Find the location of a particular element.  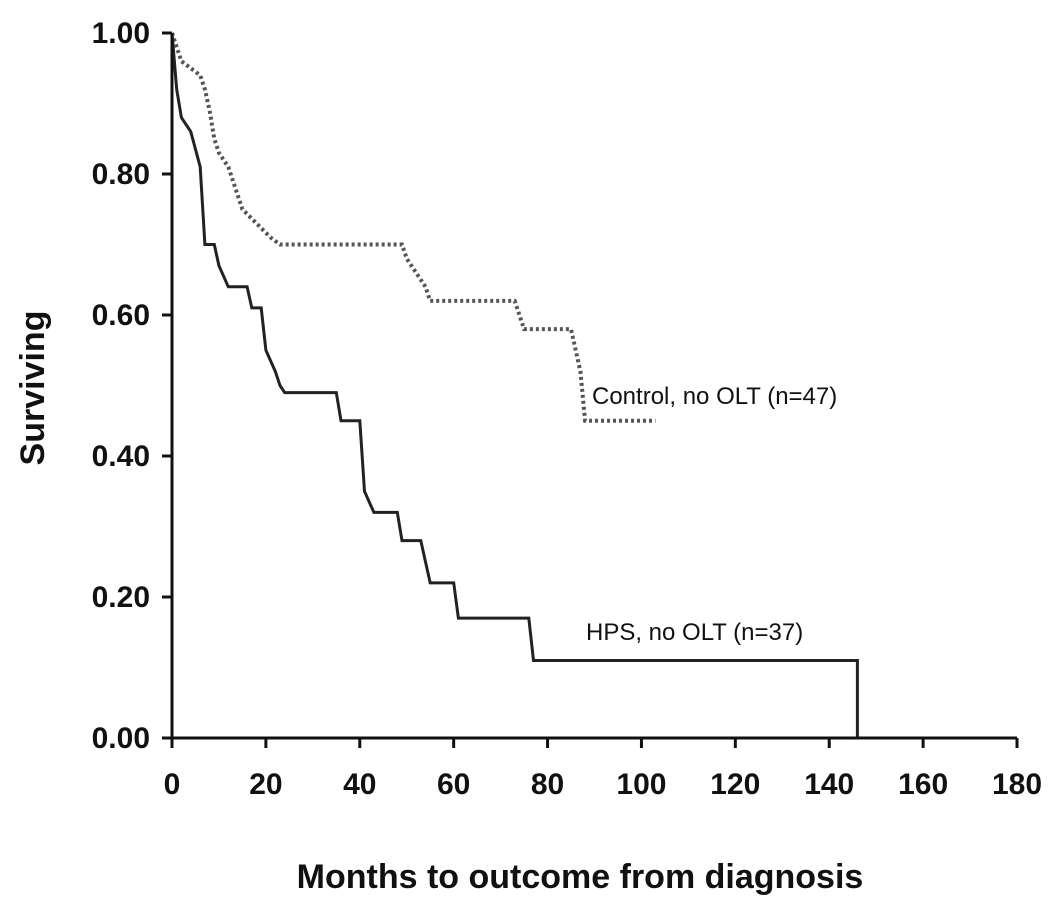

x-tick-label: 140 is located at coordinates (829, 784).